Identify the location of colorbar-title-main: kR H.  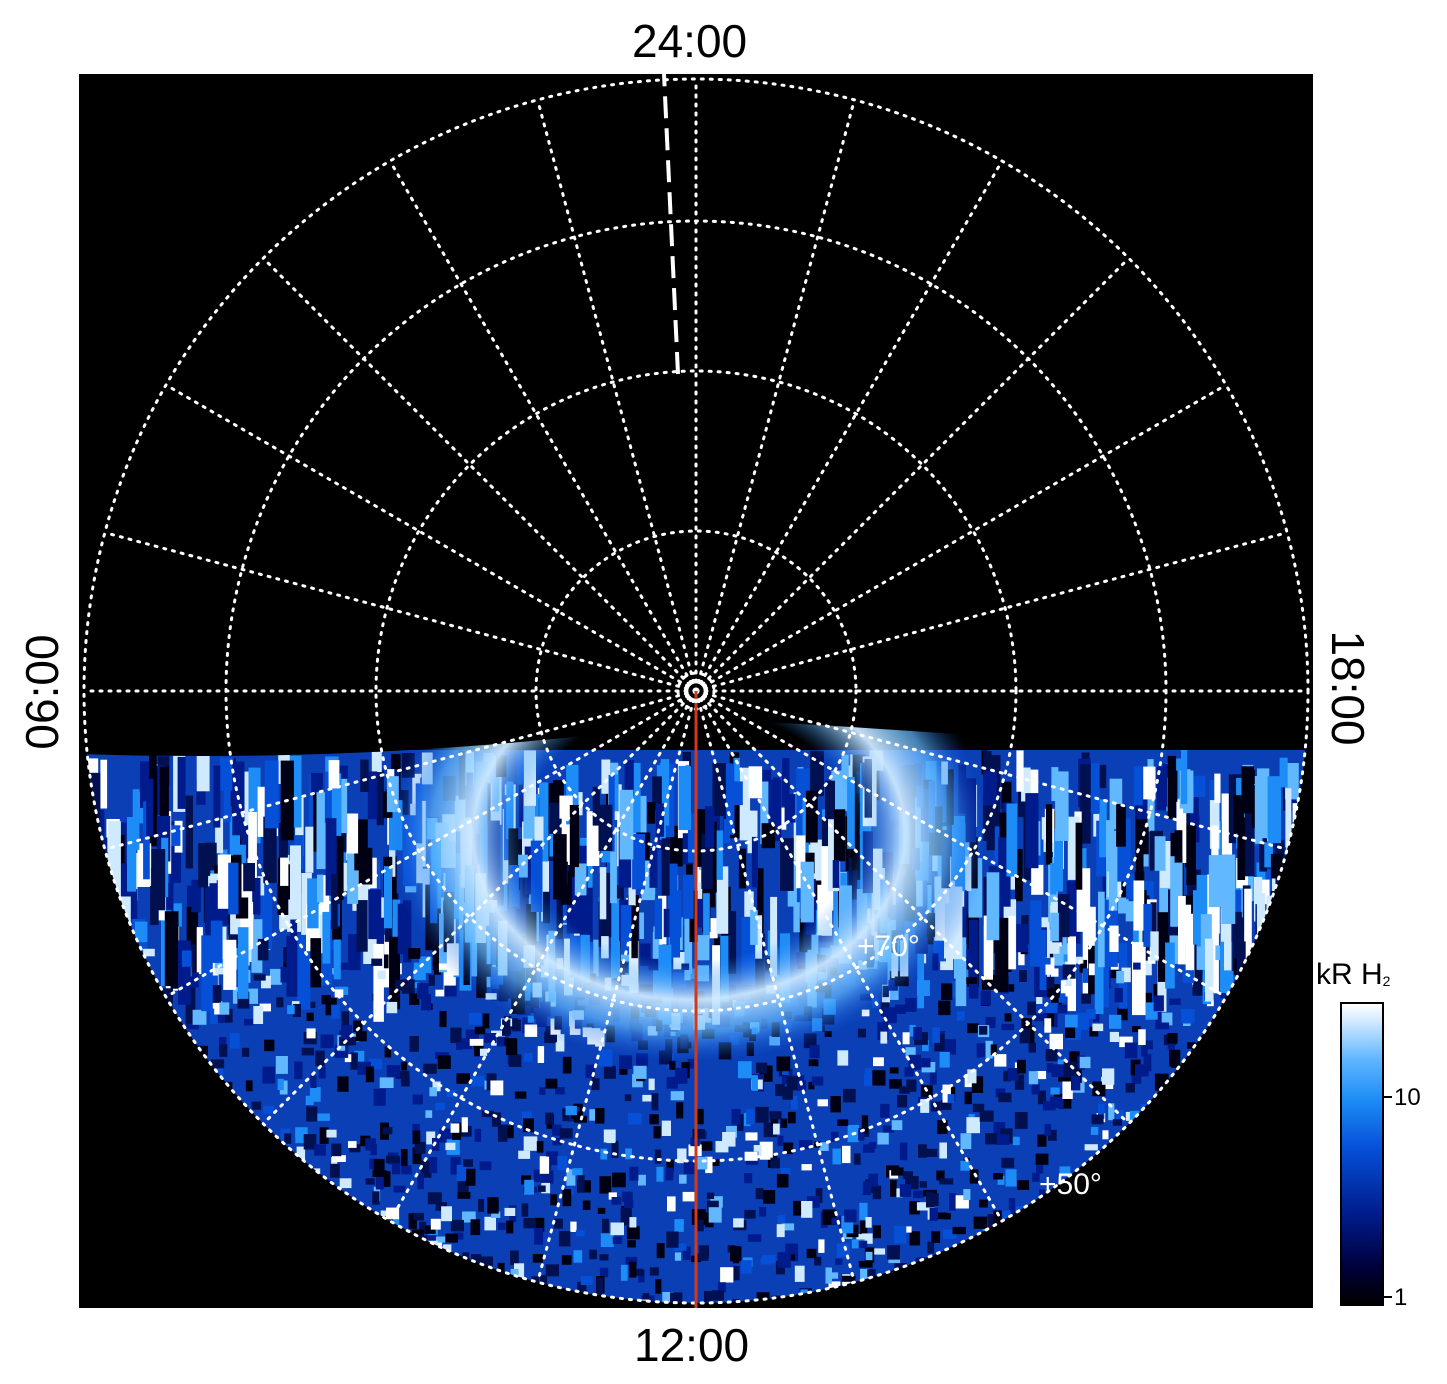
(1349, 974).